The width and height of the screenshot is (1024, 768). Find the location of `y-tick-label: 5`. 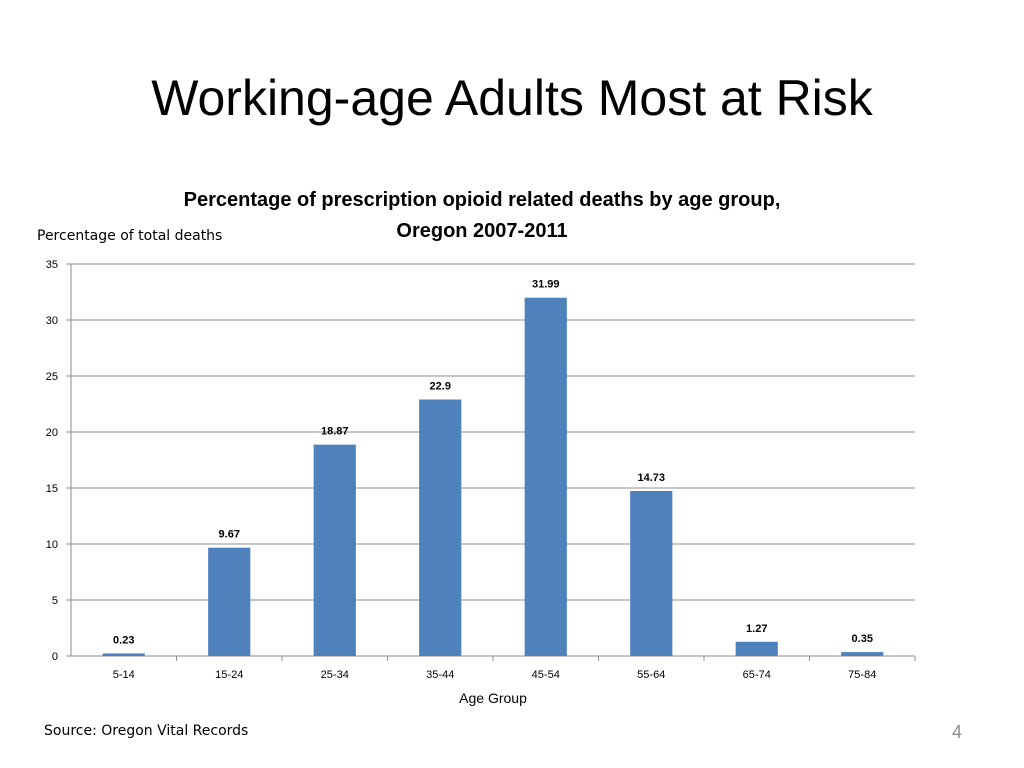

y-tick-label: 5 is located at coordinates (55, 601).